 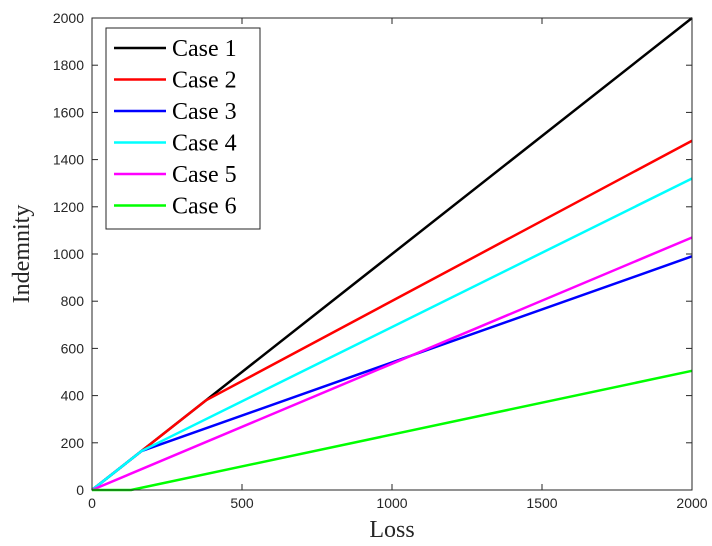 What do you see at coordinates (391, 503) in the screenshot?
I see `x-tick-label: 1000` at bounding box center [391, 503].